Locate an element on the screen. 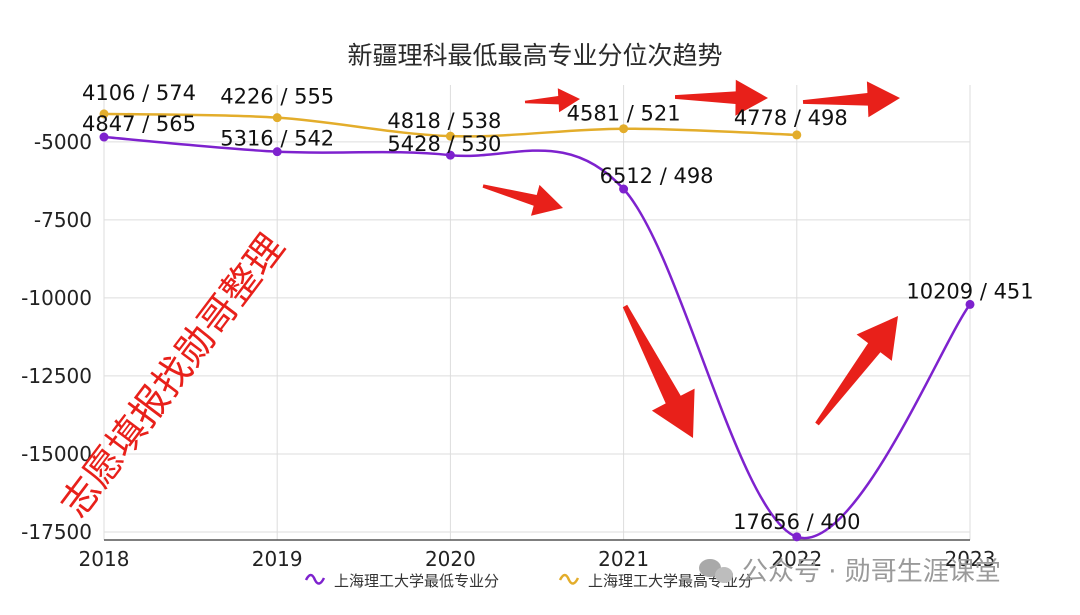  y-tick-label: -10000 is located at coordinates (56, 298).